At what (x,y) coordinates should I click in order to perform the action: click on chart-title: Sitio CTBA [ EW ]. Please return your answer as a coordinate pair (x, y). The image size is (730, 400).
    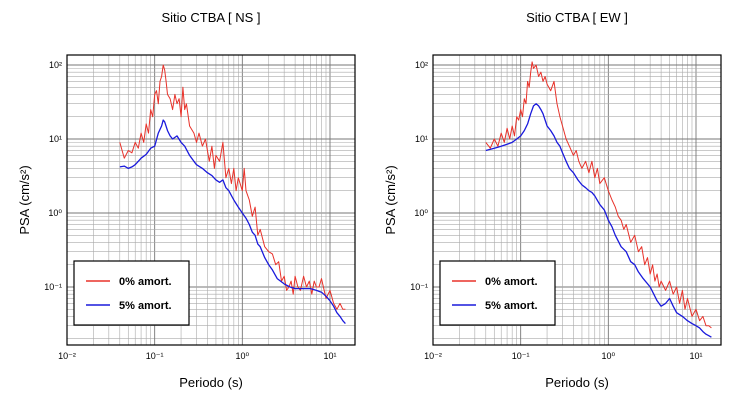
    Looking at the image, I should click on (577, 17).